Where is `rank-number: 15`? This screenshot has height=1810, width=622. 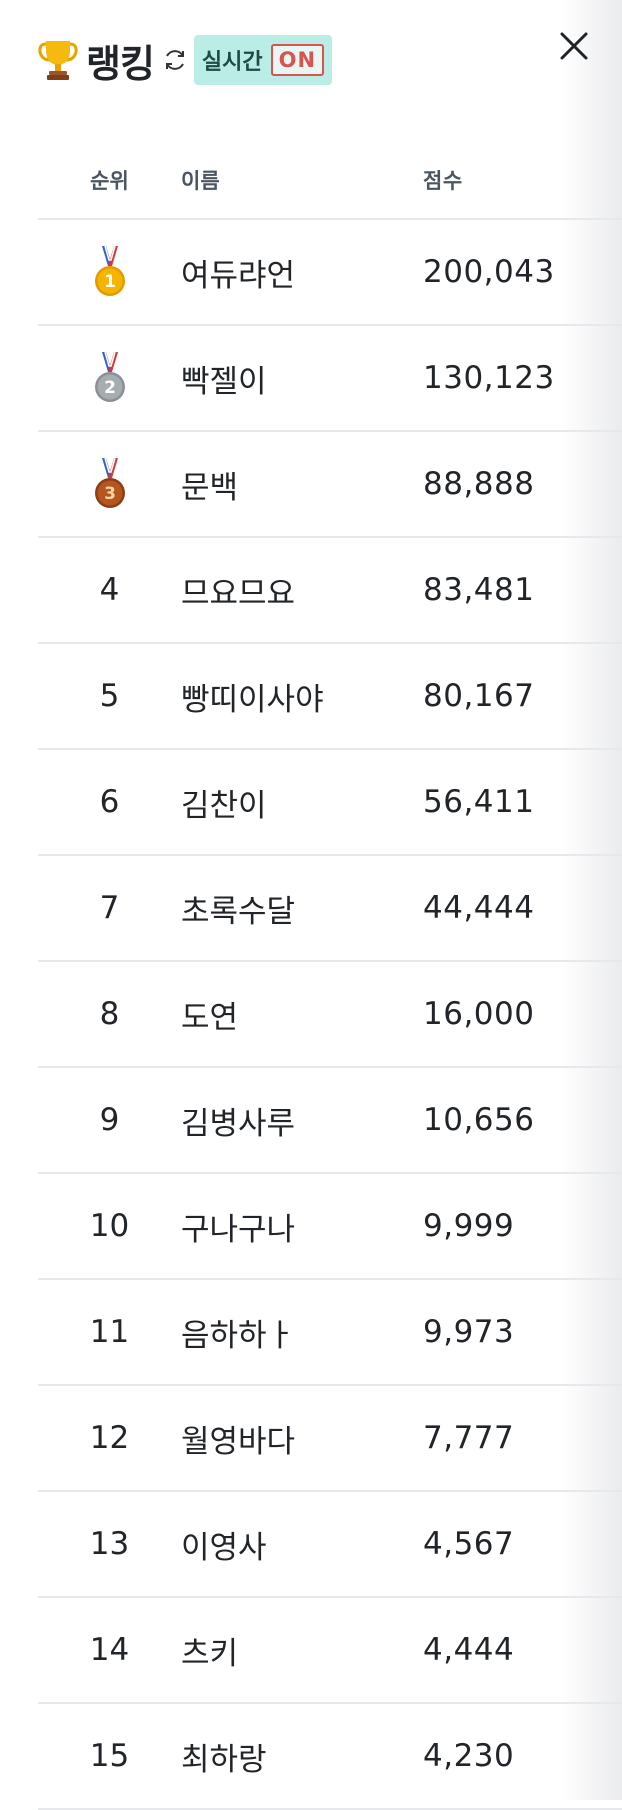 rank-number: 15 is located at coordinates (109, 1756).